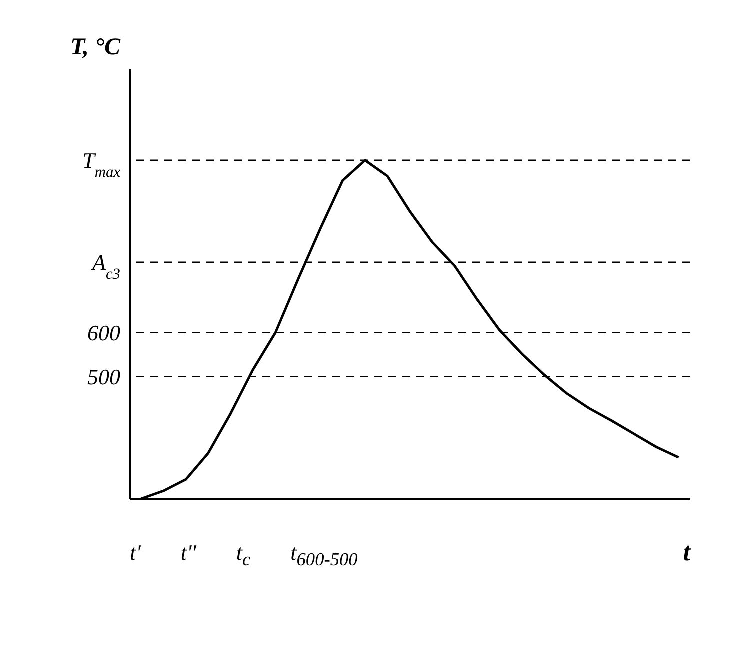 The height and width of the screenshot is (645, 738). What do you see at coordinates (188, 553) in the screenshot?
I see `text: t''` at bounding box center [188, 553].